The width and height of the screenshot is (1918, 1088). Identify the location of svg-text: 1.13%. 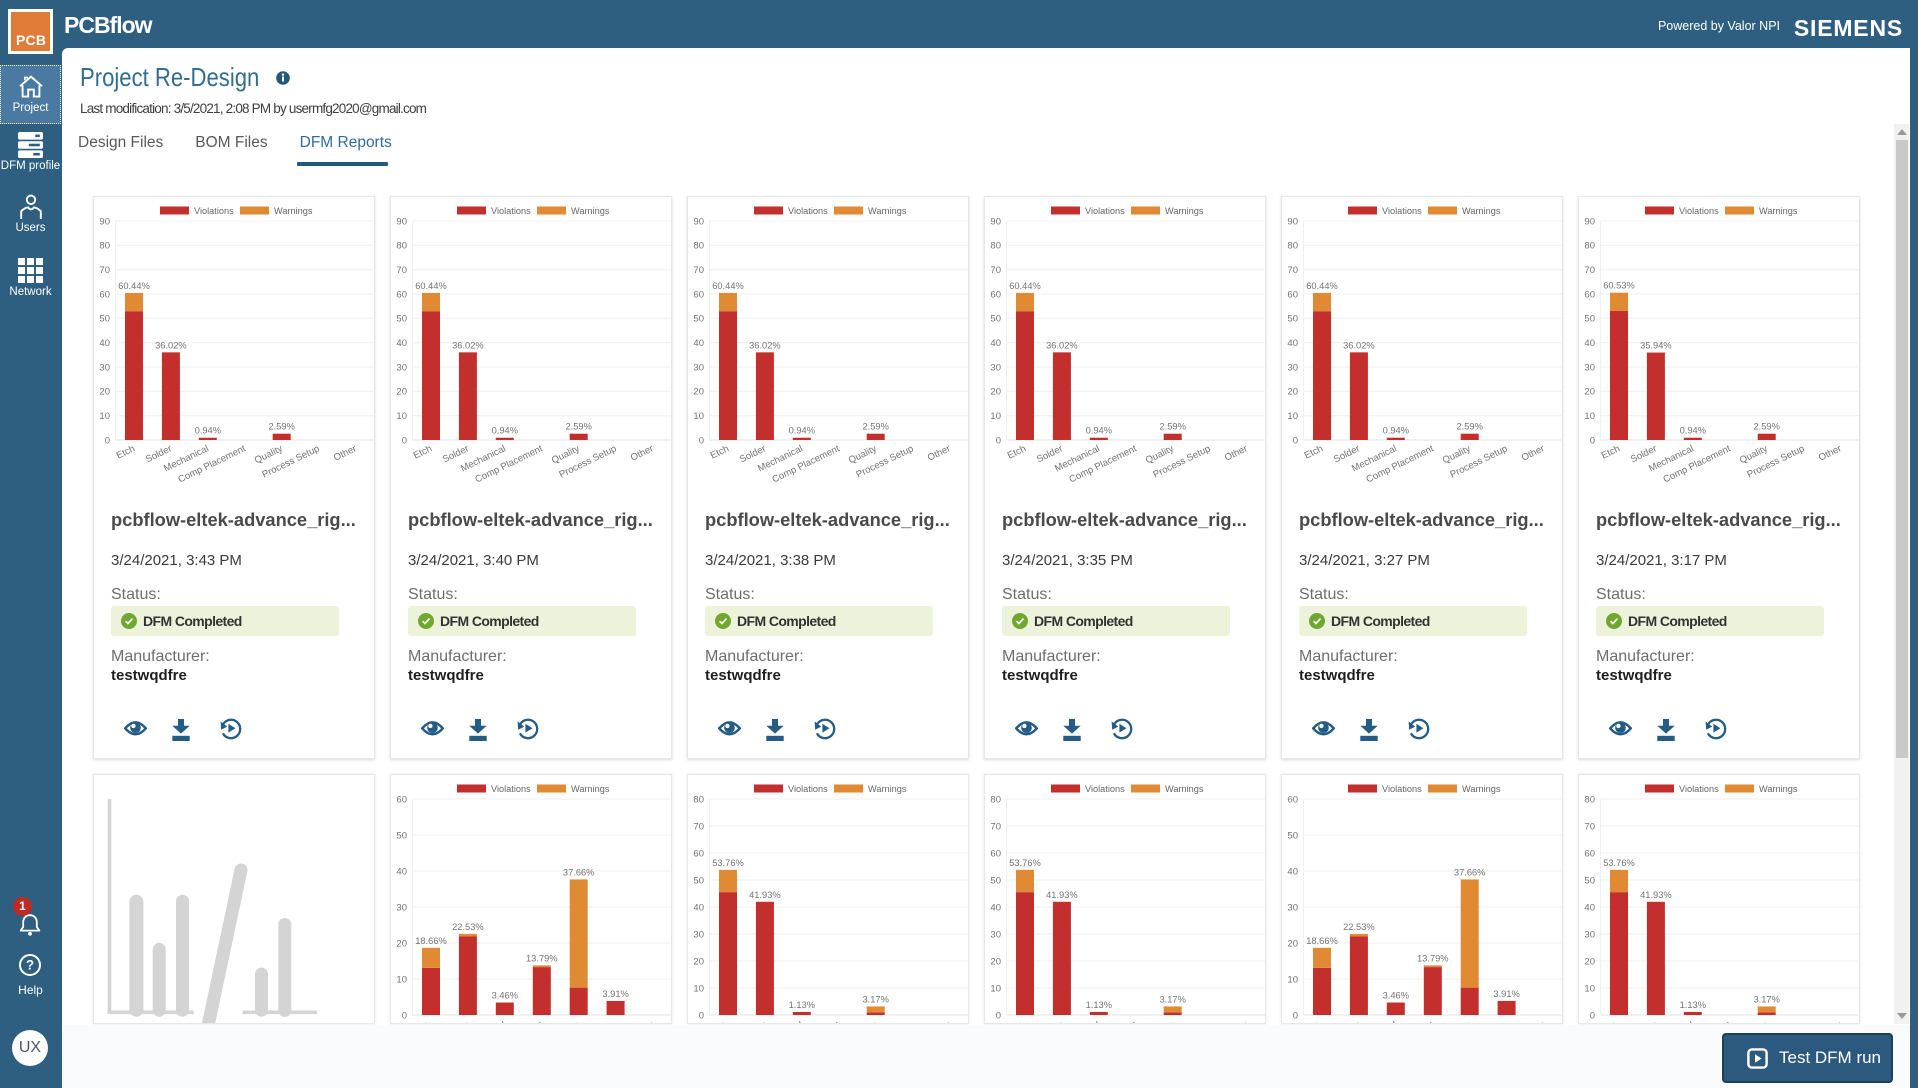
(1693, 1005).